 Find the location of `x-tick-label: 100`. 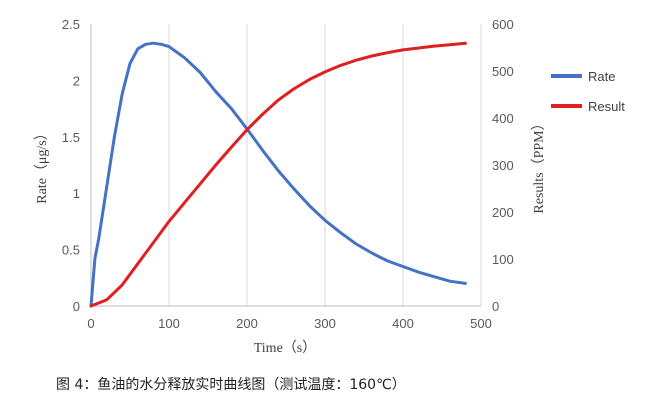

x-tick-label: 100 is located at coordinates (169, 323).